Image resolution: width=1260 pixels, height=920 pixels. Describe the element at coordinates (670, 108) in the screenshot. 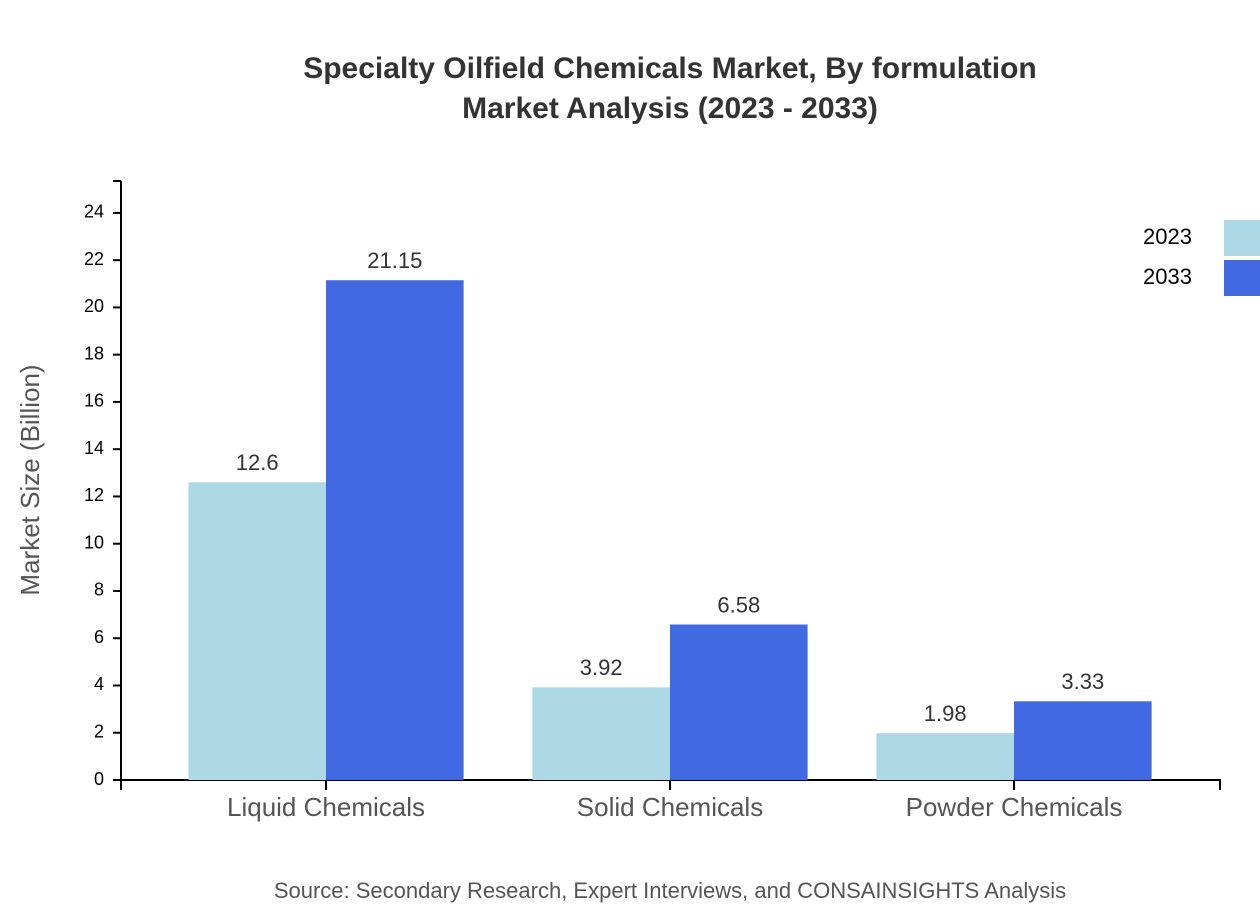

I see `chart-subtitle: Market Analysis (2023 - 2033)` at that location.